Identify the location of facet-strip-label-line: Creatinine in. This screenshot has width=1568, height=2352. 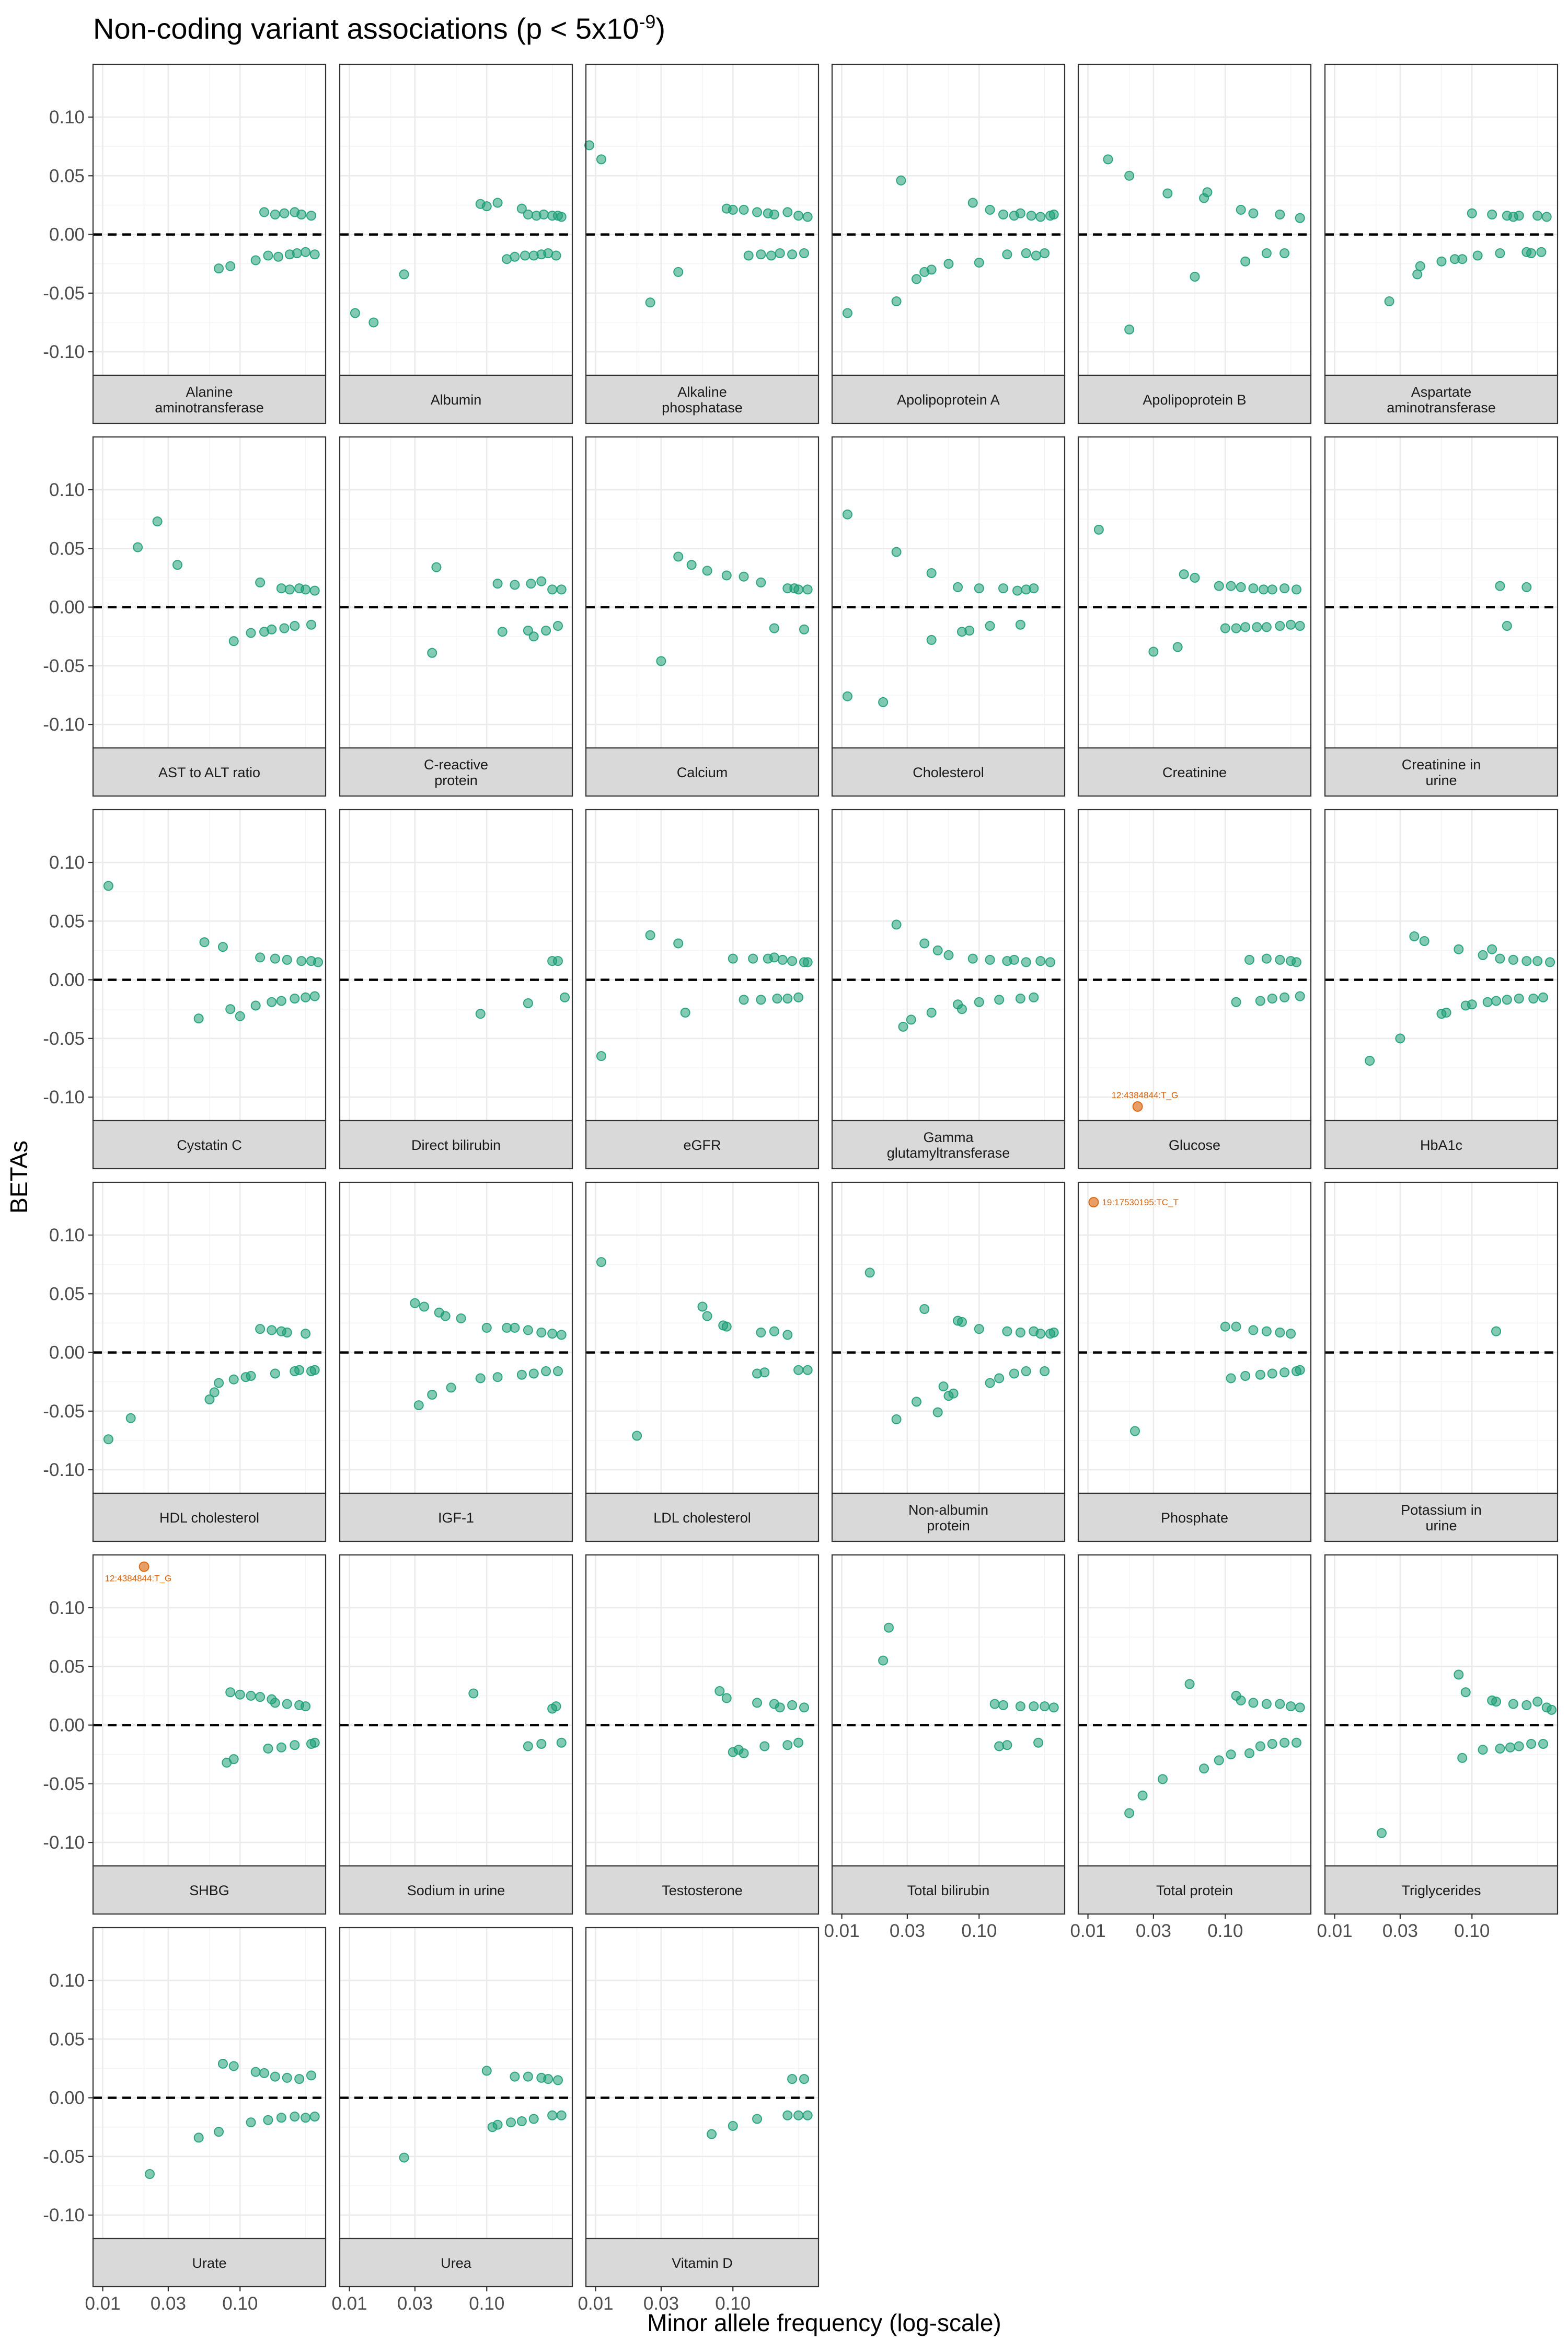
(1441, 765).